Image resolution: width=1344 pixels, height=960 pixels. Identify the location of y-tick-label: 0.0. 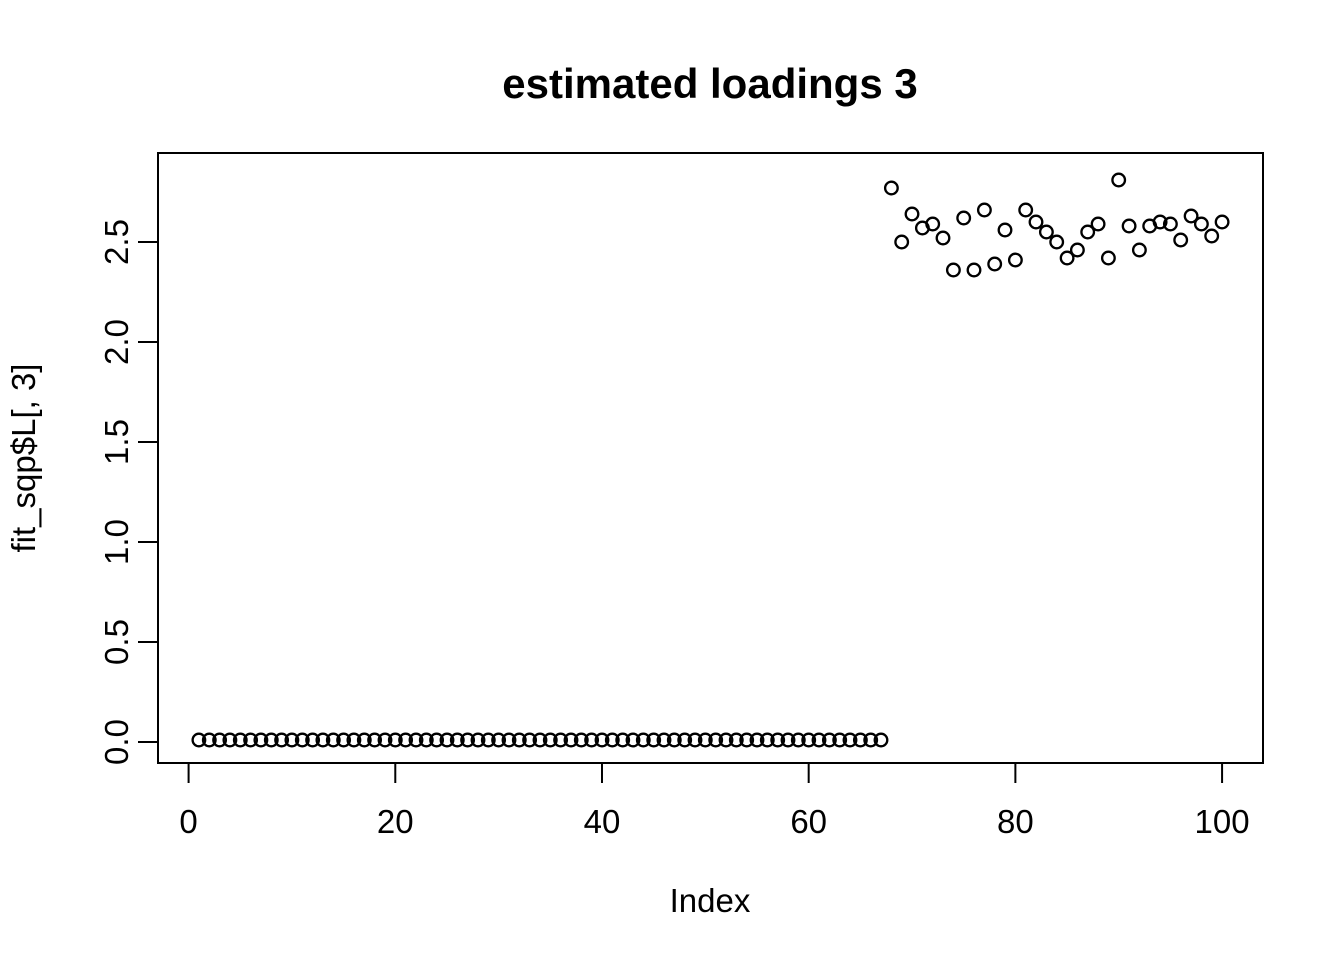
(116, 742).